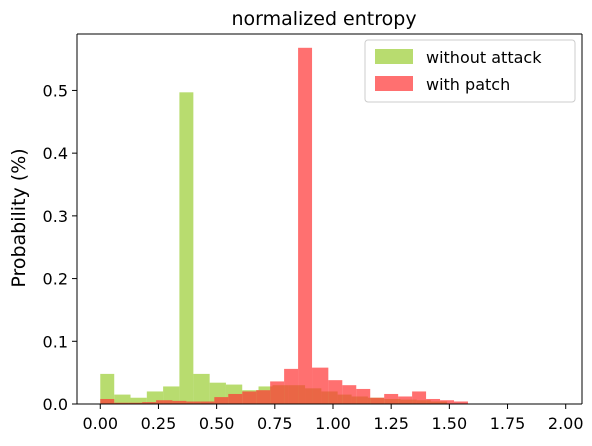 The width and height of the screenshot is (592, 446). Describe the element at coordinates (275, 423) in the screenshot. I see `x-tick-label: 0.75` at that location.